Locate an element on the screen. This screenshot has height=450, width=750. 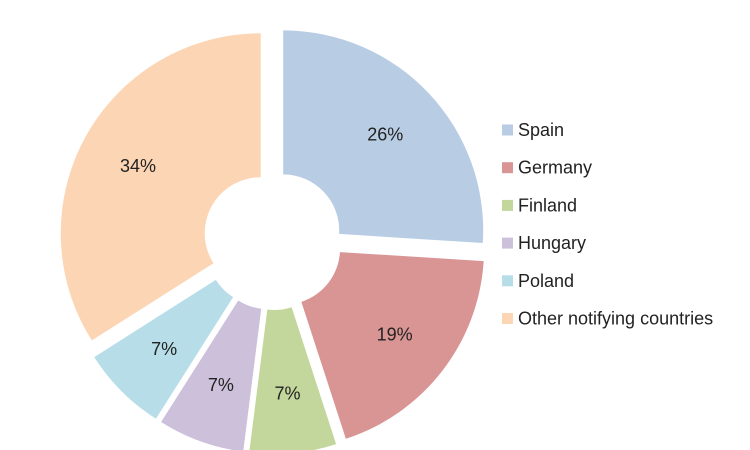
legend-label-spain: Spain is located at coordinates (541, 130).